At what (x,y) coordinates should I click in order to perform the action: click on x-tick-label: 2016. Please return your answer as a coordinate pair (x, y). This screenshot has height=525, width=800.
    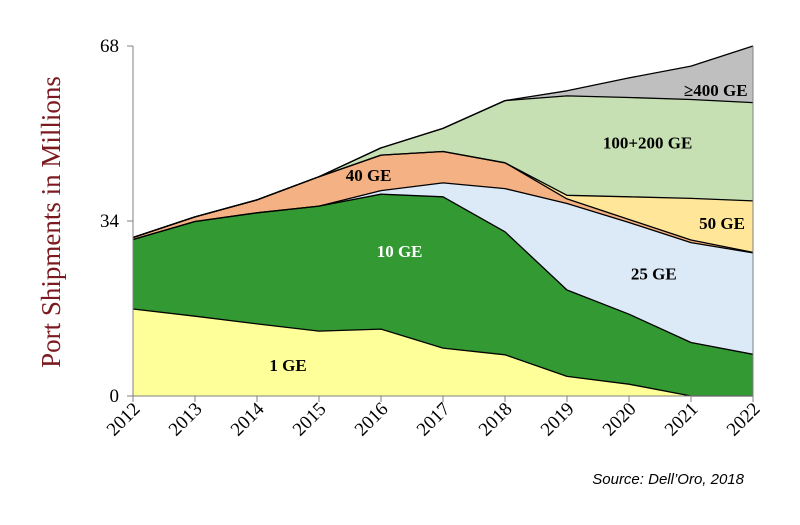
    Looking at the image, I should click on (372, 420).